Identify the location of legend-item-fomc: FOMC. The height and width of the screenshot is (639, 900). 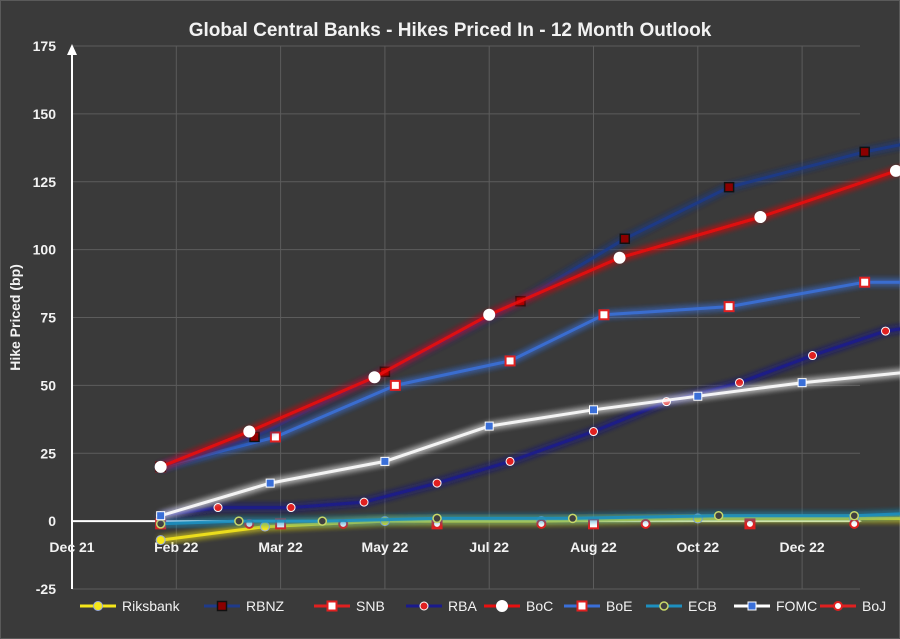
(775, 606).